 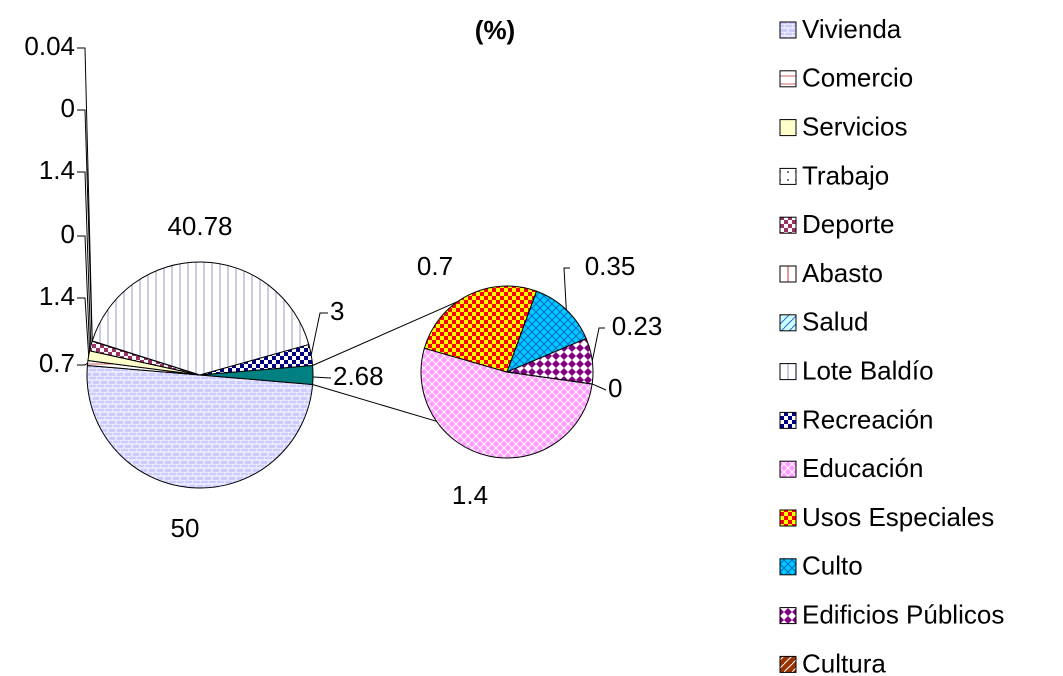 I want to click on legend-label: Servicios, so click(x=854, y=126).